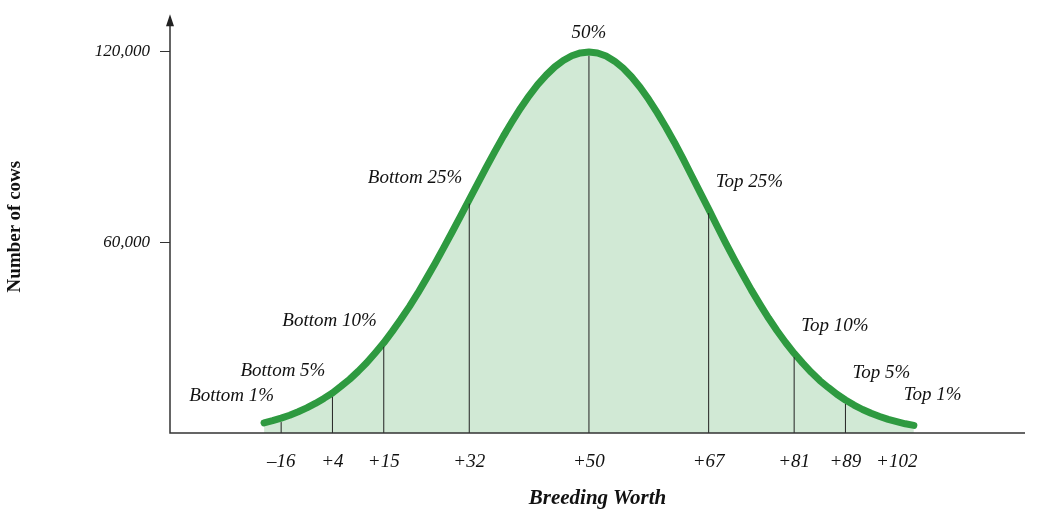  What do you see at coordinates (333, 461) in the screenshot?
I see `x-tick-label: +4` at bounding box center [333, 461].